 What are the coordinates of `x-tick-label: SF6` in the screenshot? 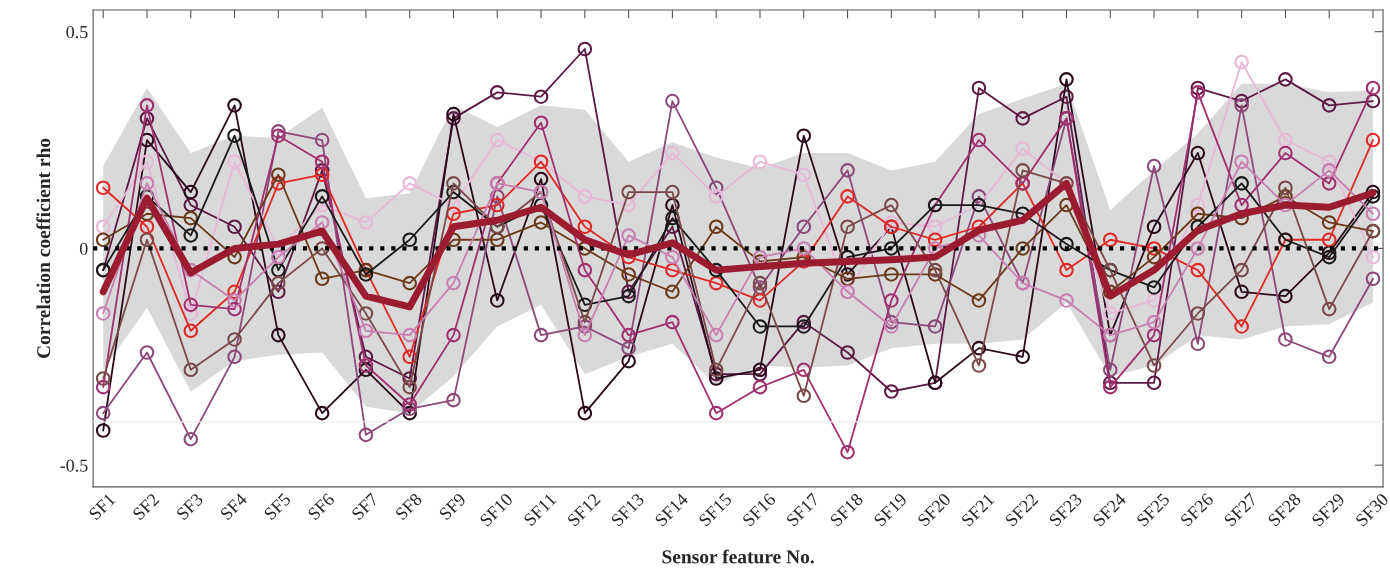 It's located at (321, 506).